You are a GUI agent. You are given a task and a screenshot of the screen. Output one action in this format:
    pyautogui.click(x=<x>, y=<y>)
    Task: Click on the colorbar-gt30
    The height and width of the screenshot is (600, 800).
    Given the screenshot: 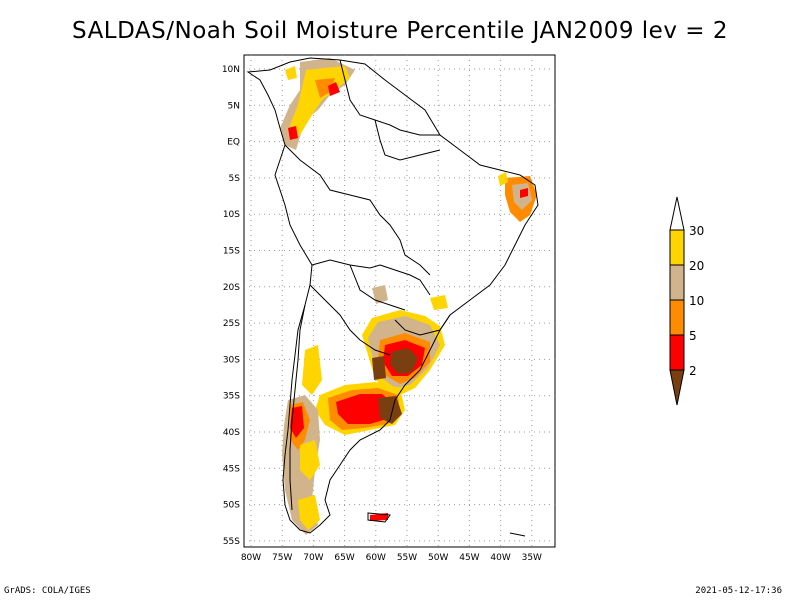 What is the action you would take?
    pyautogui.click(x=677, y=213)
    